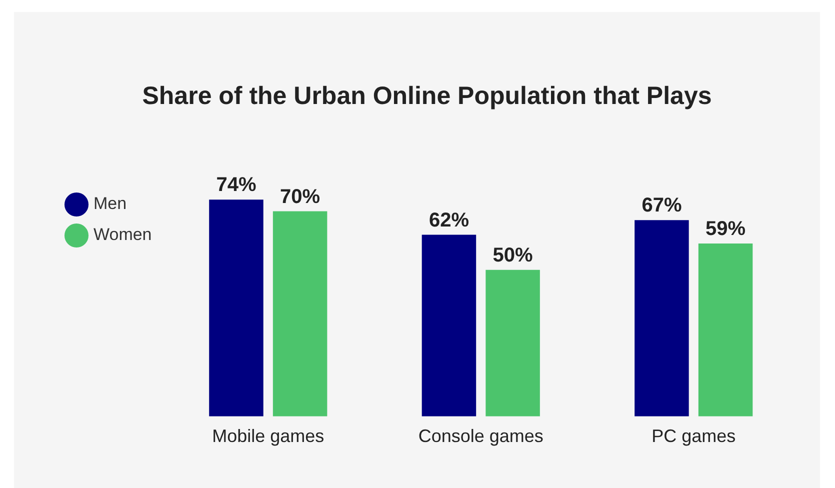 Image resolution: width=835 pixels, height=488 pixels. What do you see at coordinates (268, 436) in the screenshot?
I see `x-tick-label: Mobile games` at bounding box center [268, 436].